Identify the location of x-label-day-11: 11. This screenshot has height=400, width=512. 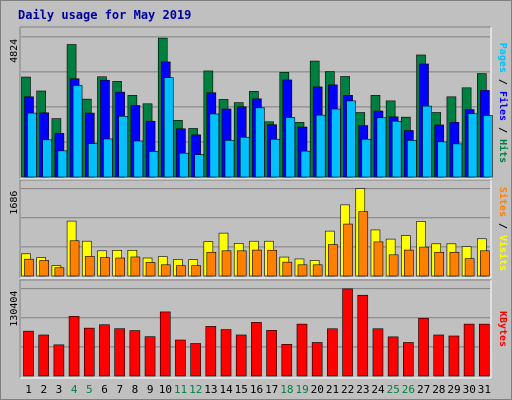
(180, 389).